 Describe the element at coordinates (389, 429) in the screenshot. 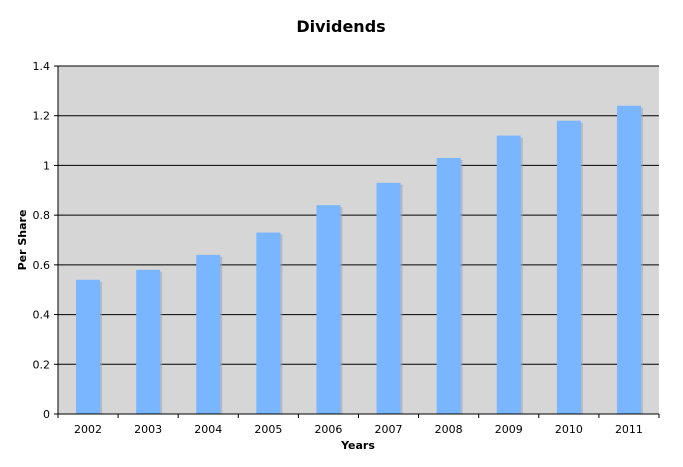

I see `x-tick-label: 2007` at that location.